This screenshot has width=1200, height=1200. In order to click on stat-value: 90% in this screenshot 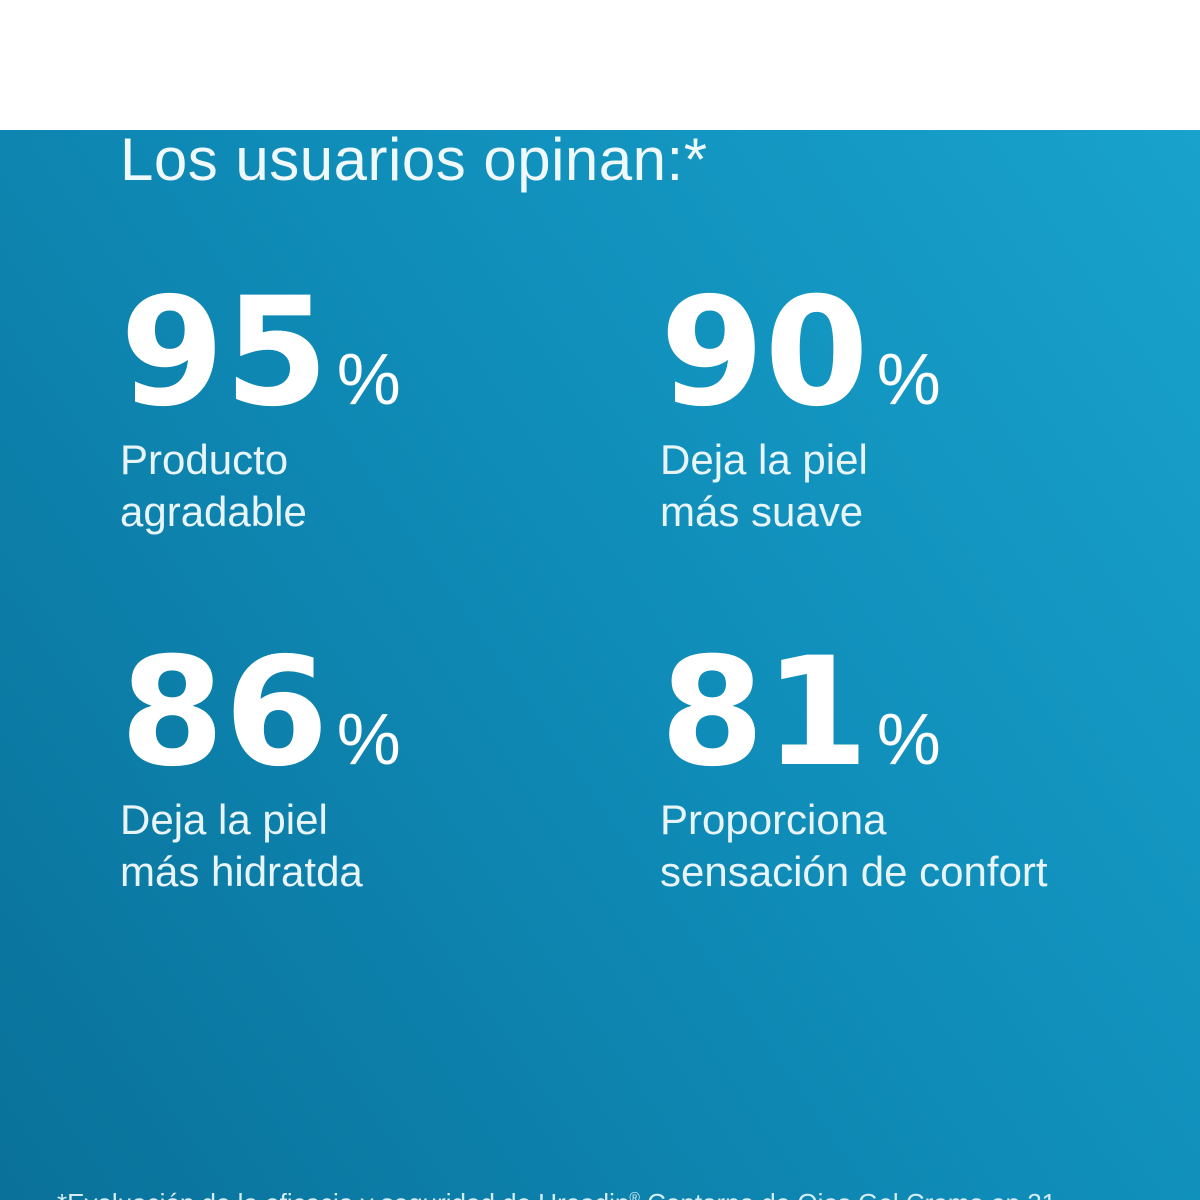, I will do `click(900, 353)`.